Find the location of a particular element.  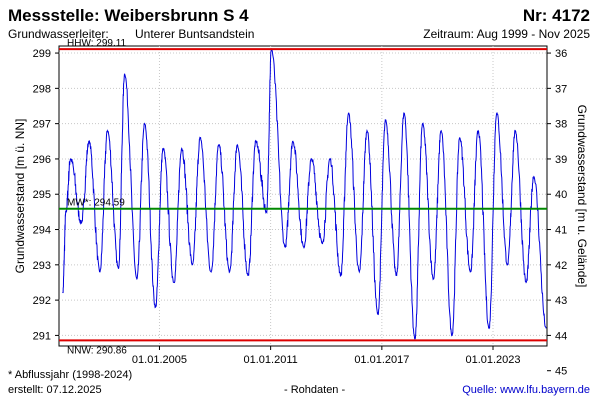

raw-data-note: - Rohdaten - is located at coordinates (315, 390).